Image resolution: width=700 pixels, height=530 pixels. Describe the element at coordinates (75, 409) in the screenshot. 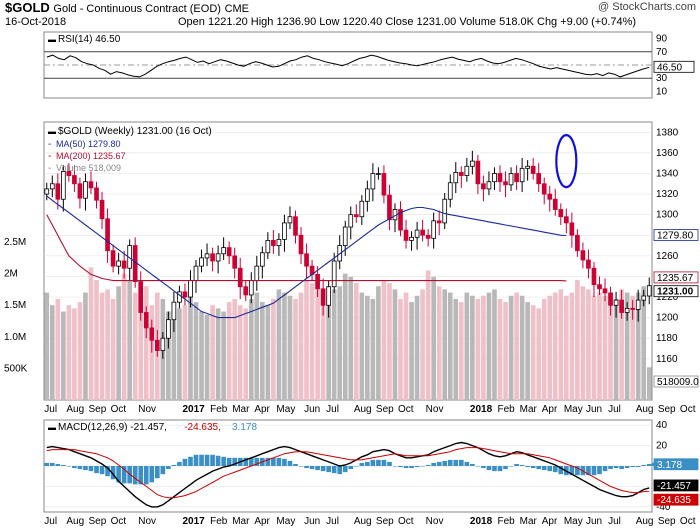

I see `x-tick-label: Aug` at that location.